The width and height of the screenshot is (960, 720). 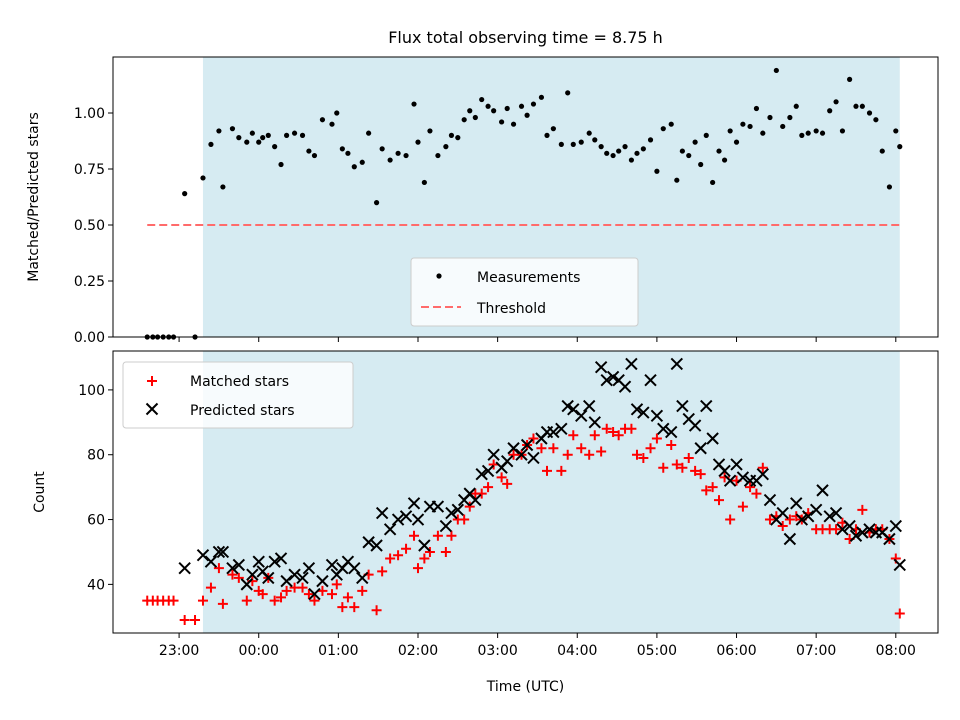 I want to click on top-x-ticks, so click(x=537, y=339).